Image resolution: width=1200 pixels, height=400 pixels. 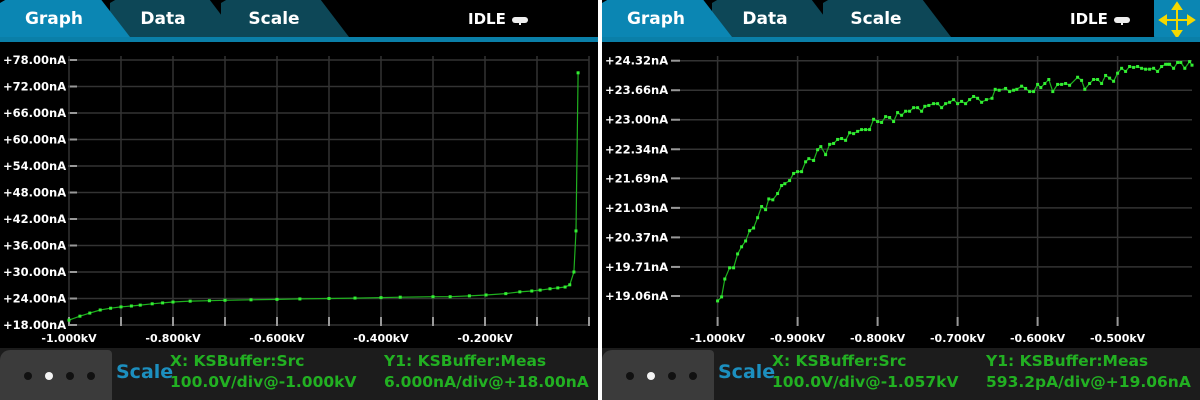 I want to click on page-dot-active, so click(x=651, y=376).